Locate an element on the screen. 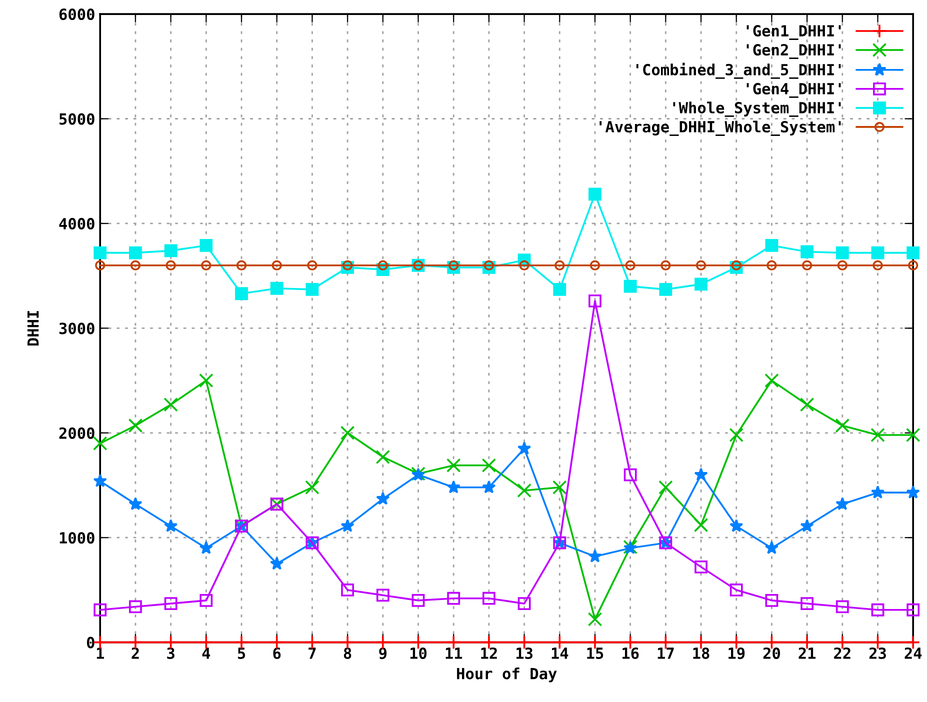  x-tick-label: 16 is located at coordinates (630, 653).